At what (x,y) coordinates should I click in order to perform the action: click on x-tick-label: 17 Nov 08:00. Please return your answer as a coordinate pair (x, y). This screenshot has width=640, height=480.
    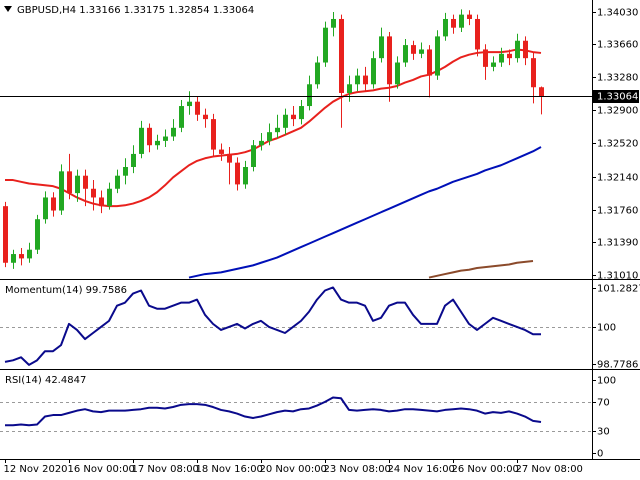
    Looking at the image, I should click on (165, 469).